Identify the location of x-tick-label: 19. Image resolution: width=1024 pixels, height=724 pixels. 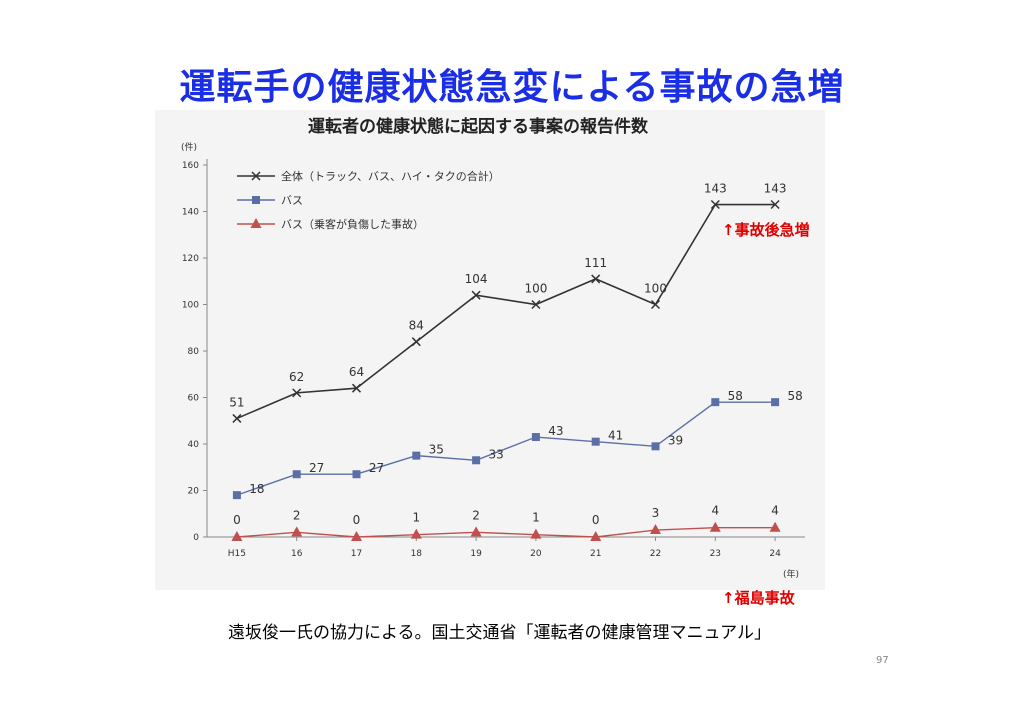
(476, 554).